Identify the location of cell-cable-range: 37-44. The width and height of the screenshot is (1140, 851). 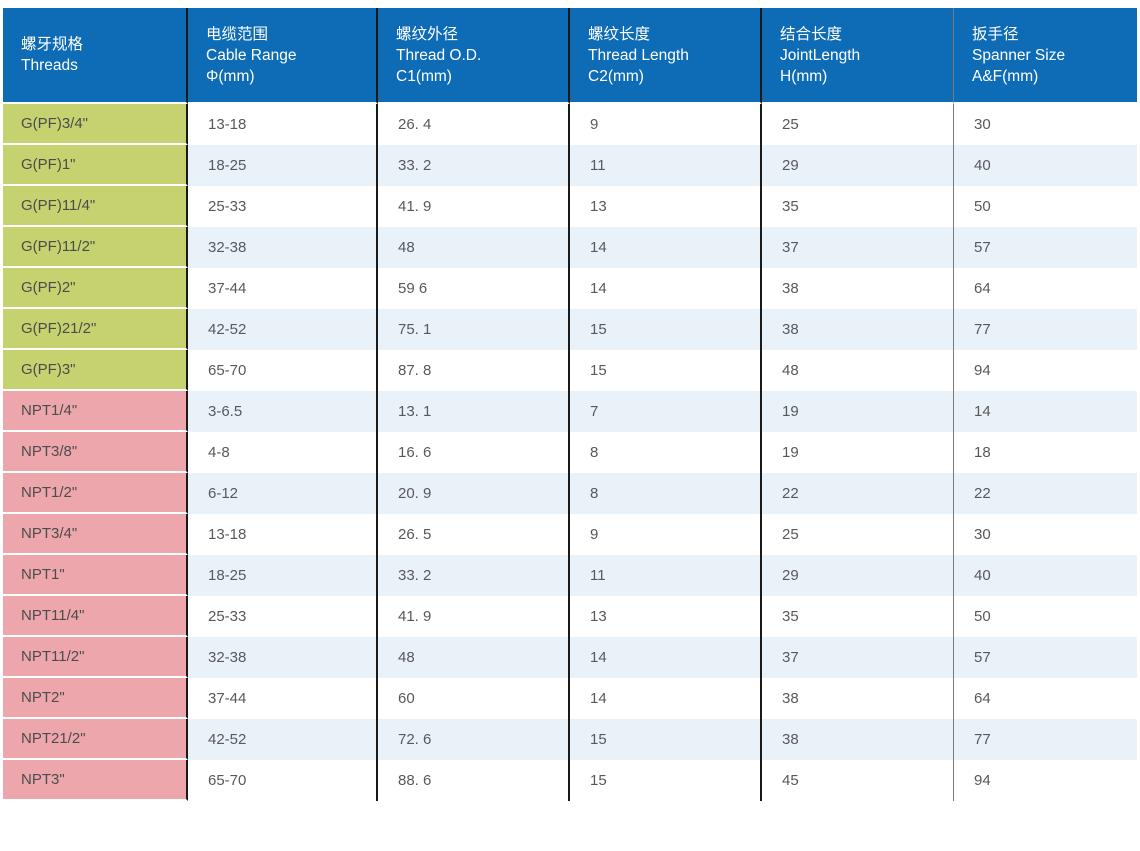
(283, 698).